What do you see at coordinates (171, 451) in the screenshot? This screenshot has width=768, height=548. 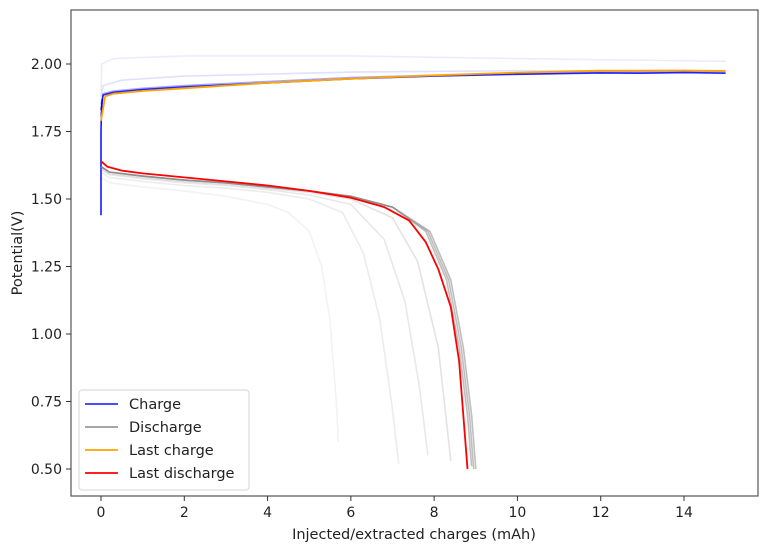 I see `legend-label: Last charge` at bounding box center [171, 451].